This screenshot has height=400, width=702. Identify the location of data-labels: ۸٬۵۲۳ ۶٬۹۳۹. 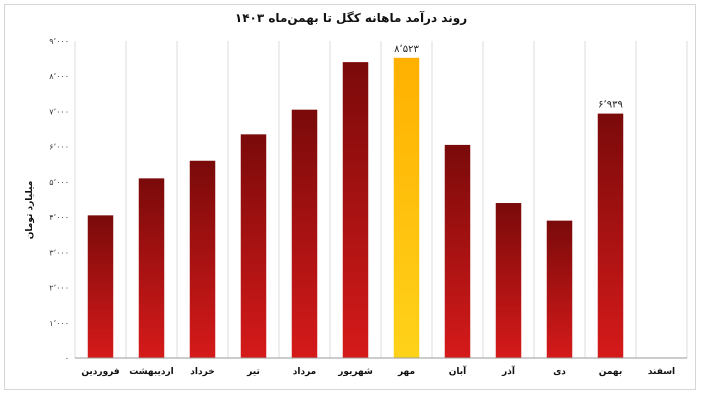
(508, 77).